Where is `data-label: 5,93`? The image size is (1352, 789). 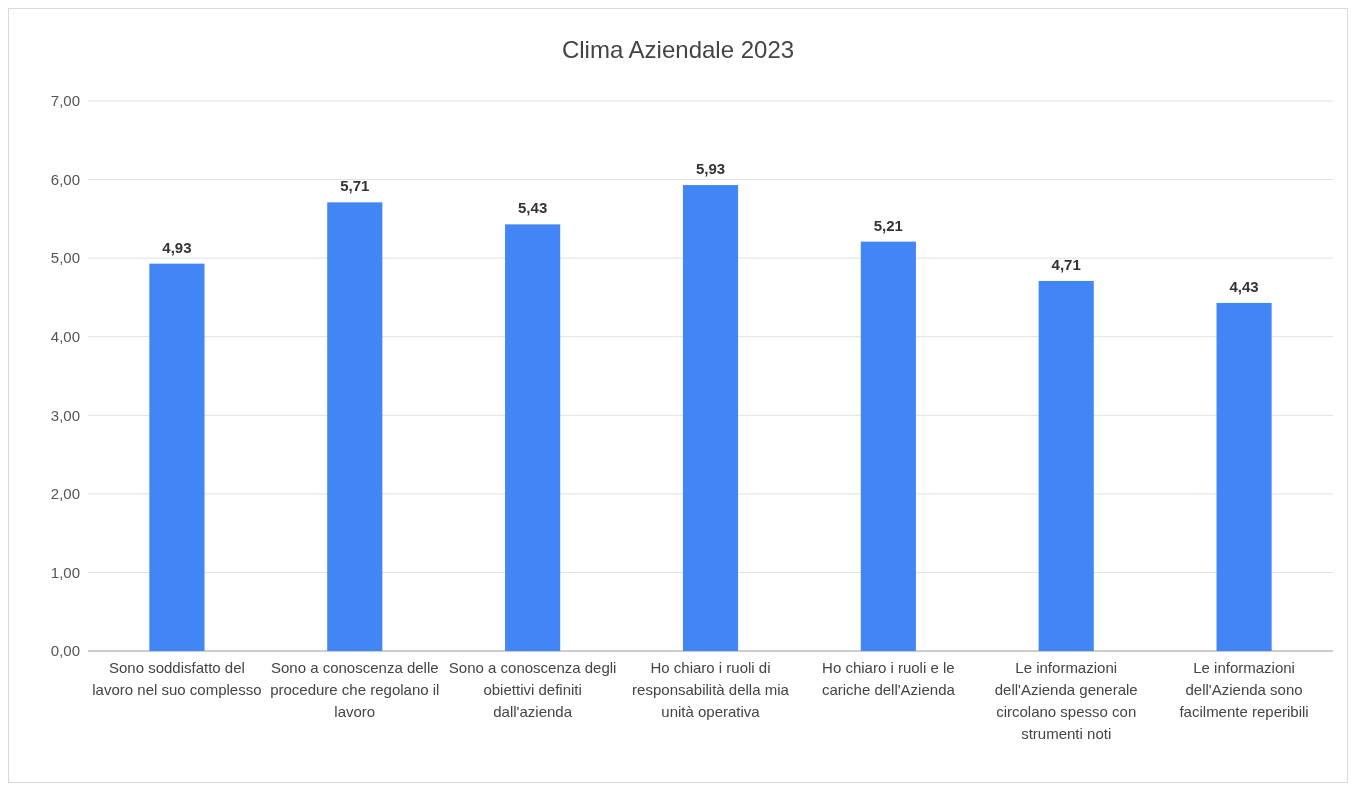
data-label: 5,93 is located at coordinates (710, 169).